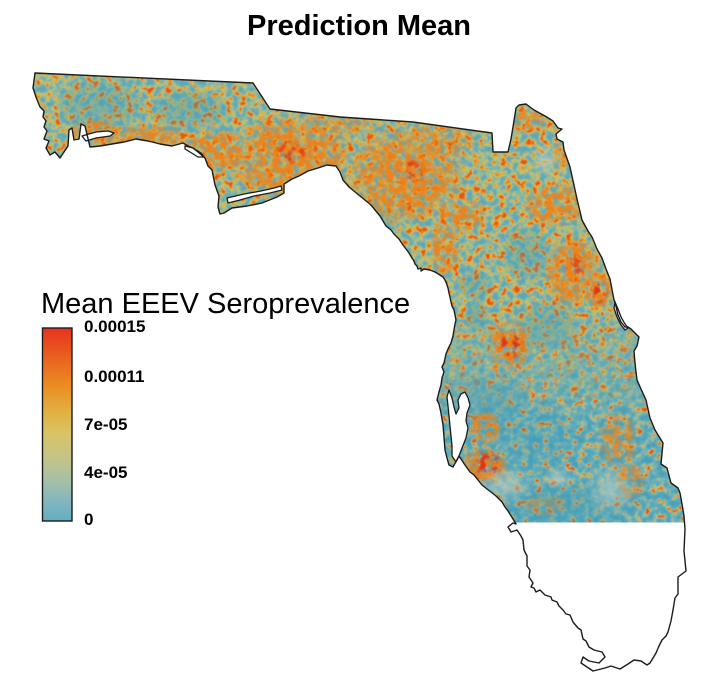 This screenshot has width=724, height=687. What do you see at coordinates (88, 519) in the screenshot?
I see `svg-text: 0` at bounding box center [88, 519].